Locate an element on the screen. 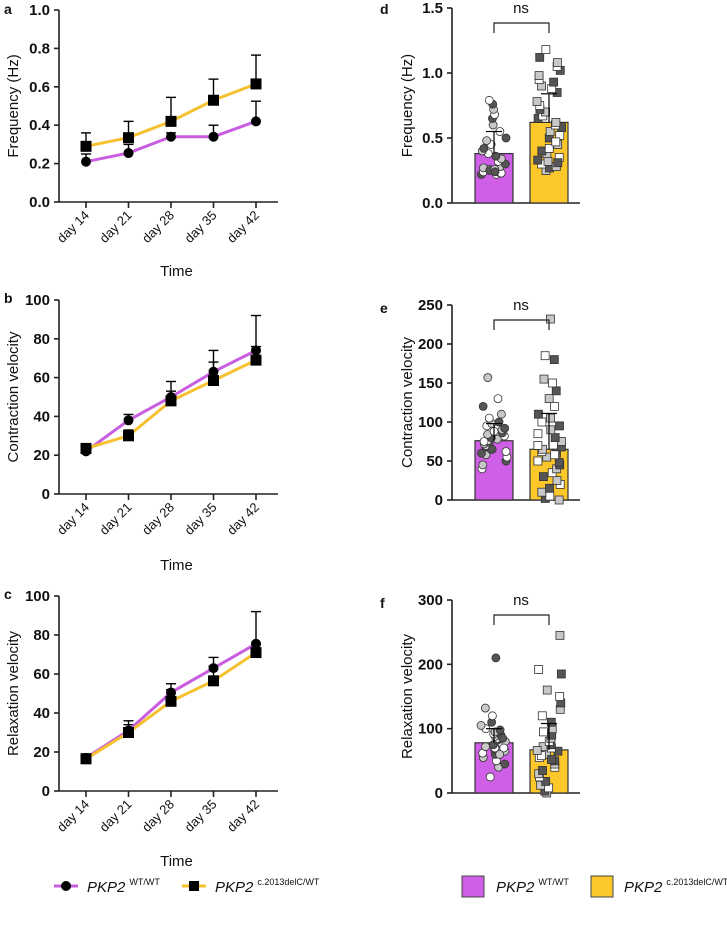 The height and width of the screenshot is (931, 727). significance-bracket is located at coordinates (521, 324).